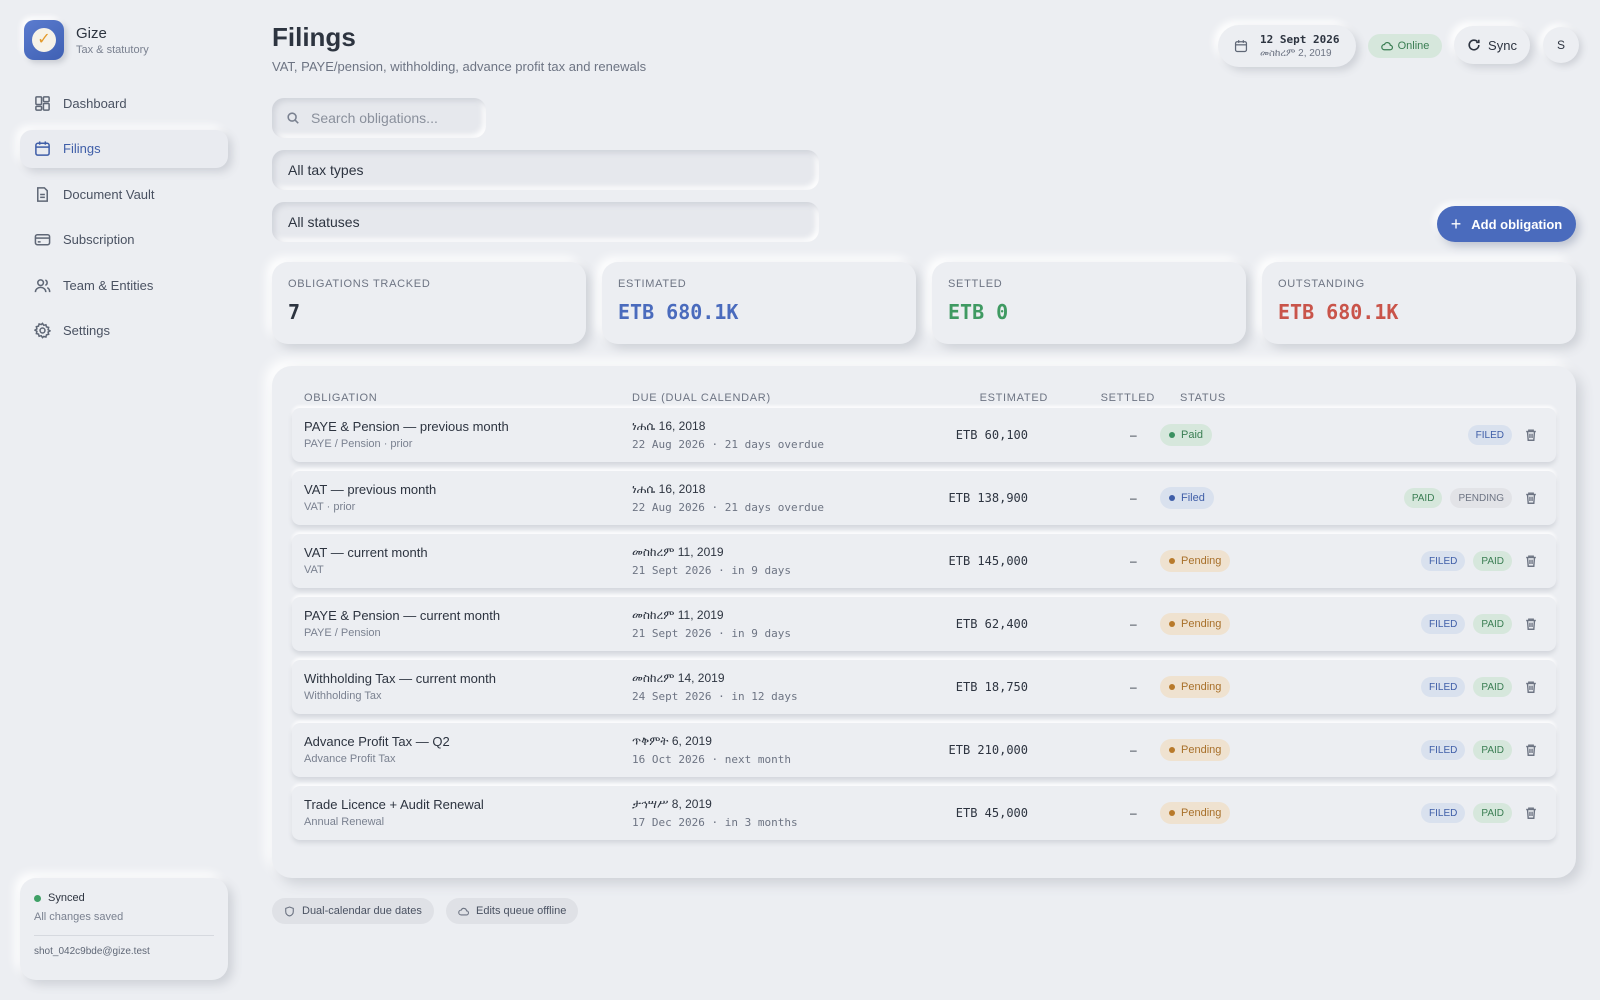 The width and height of the screenshot is (1600, 1000). Describe the element at coordinates (711, 633) in the screenshot. I see `due-date-gregorian: 21 Sept 2026 · in 9 days` at that location.